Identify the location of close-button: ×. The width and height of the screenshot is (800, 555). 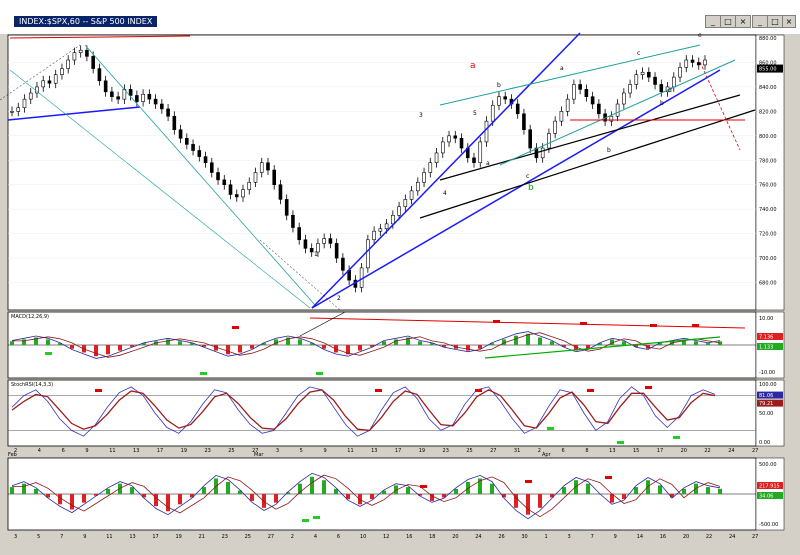
(743, 21).